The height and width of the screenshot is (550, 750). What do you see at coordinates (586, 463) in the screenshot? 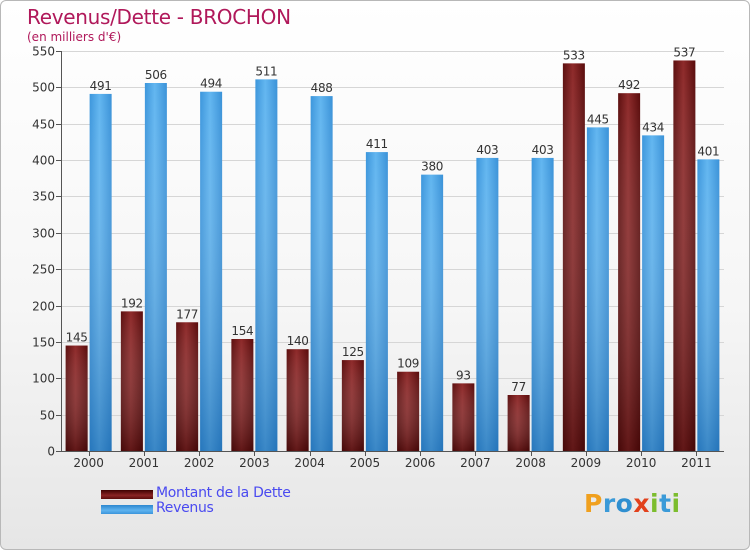
I see `x-tick-label: 2009` at bounding box center [586, 463].